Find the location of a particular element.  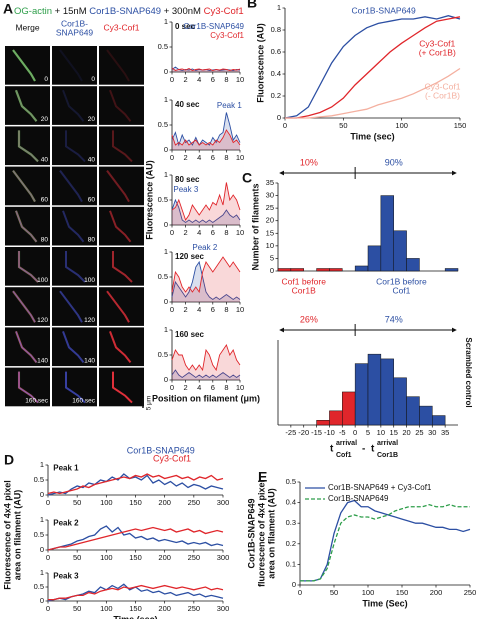

x-tick-label: 100 is located at coordinates (106, 557).